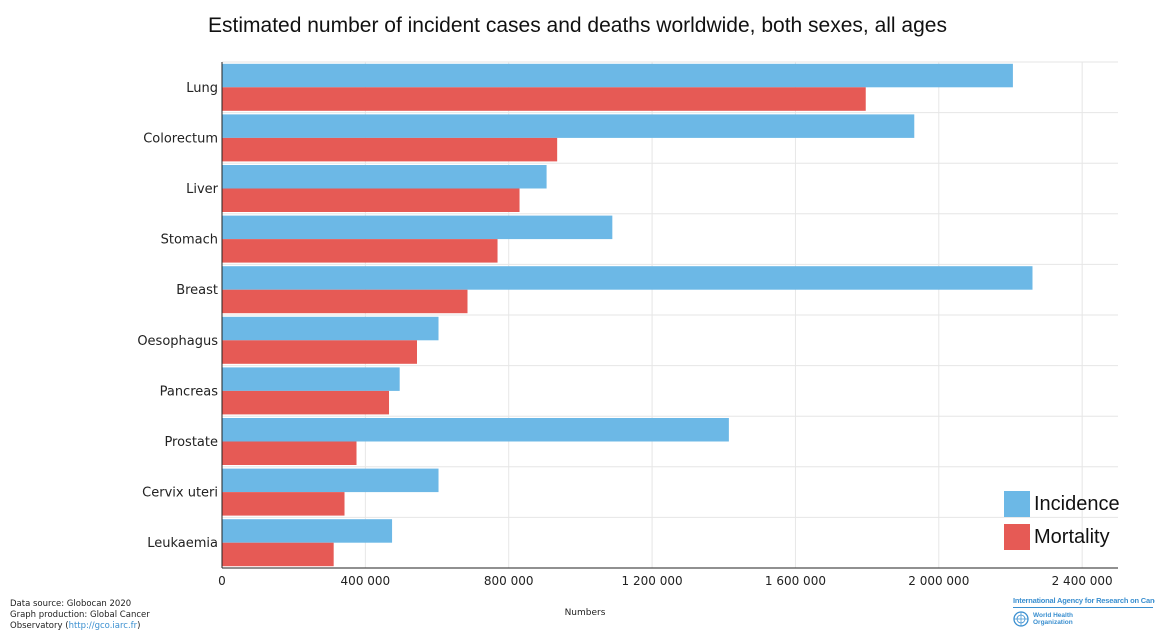 The height and width of the screenshot is (634, 1155). What do you see at coordinates (1053, 622) in the screenshot?
I see `who-line-2: Organization` at bounding box center [1053, 622].